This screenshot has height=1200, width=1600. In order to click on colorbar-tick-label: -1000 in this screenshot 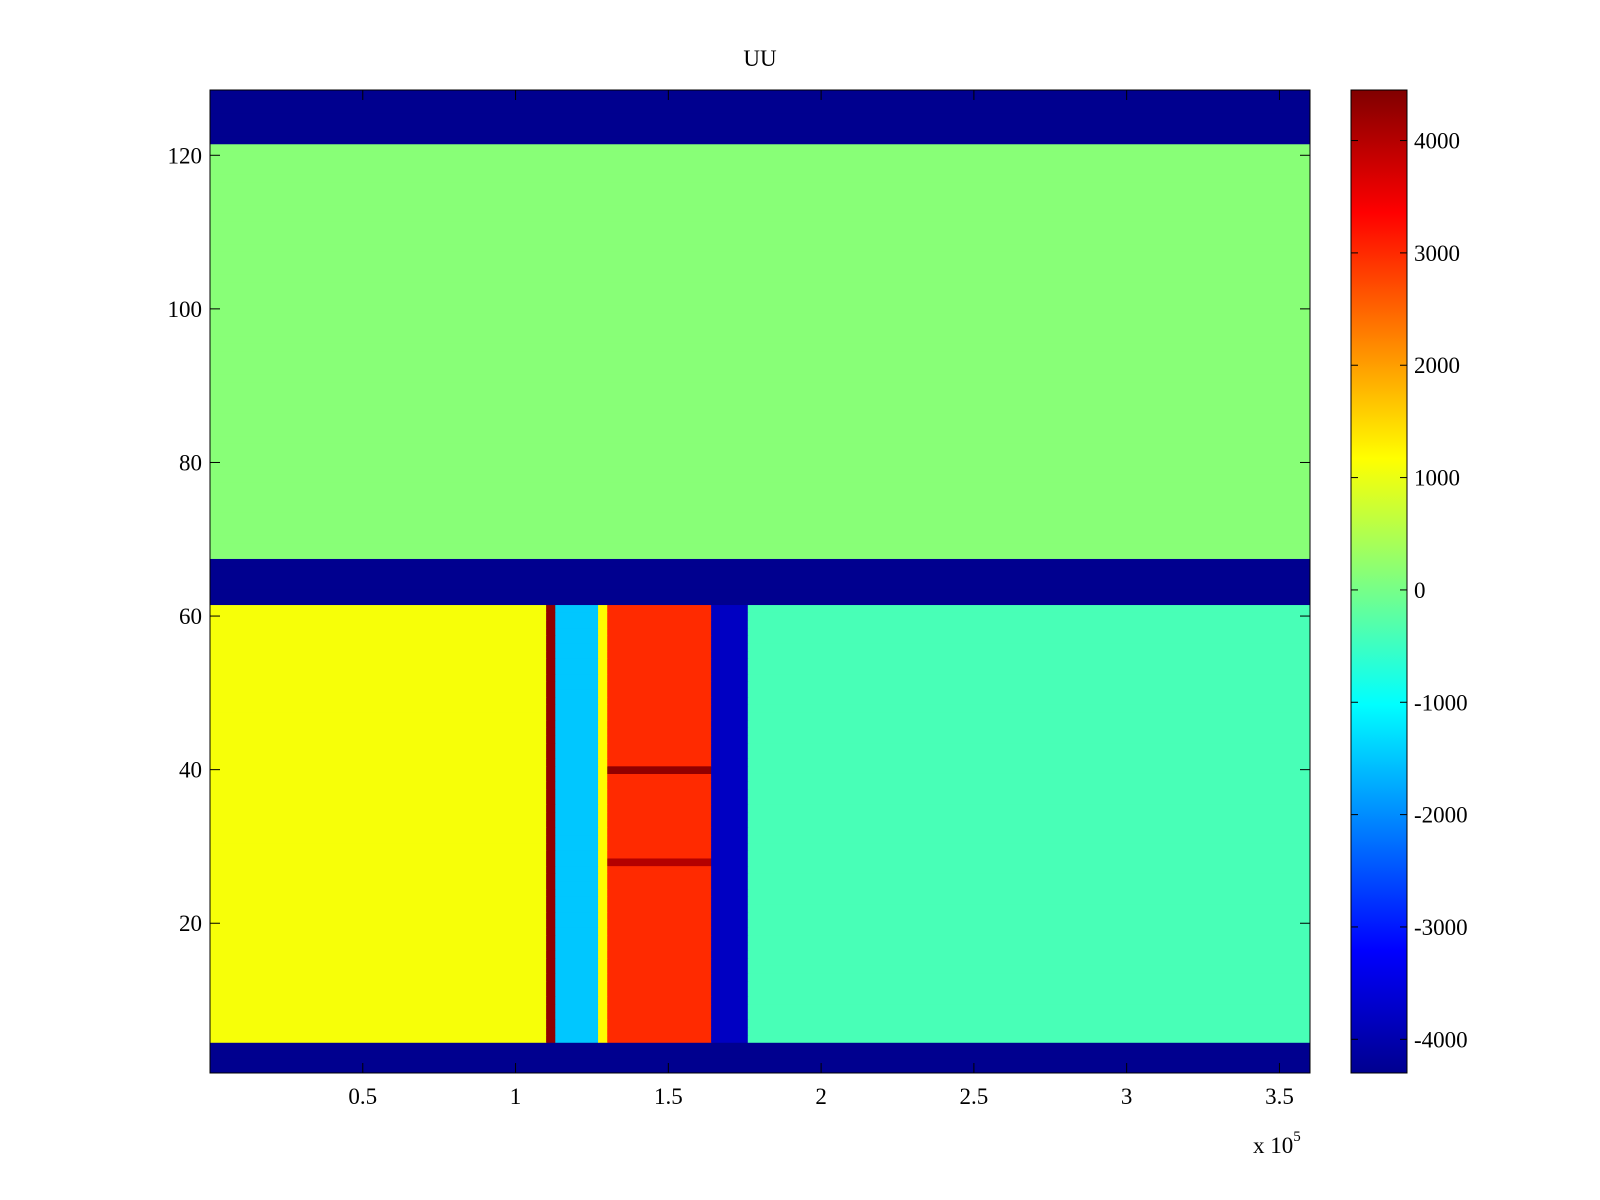, I will do `click(1441, 702)`.